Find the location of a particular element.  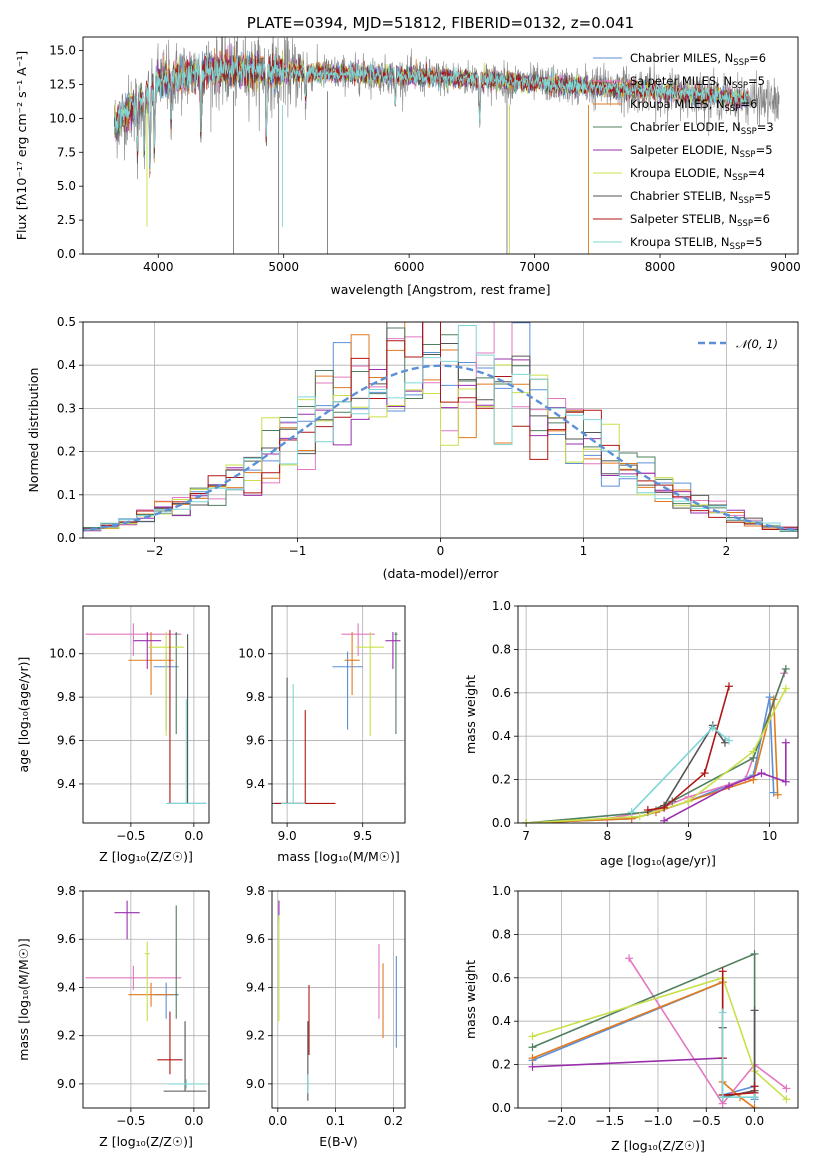

errorbar-point-salpeter_elodie is located at coordinates (127, 920).